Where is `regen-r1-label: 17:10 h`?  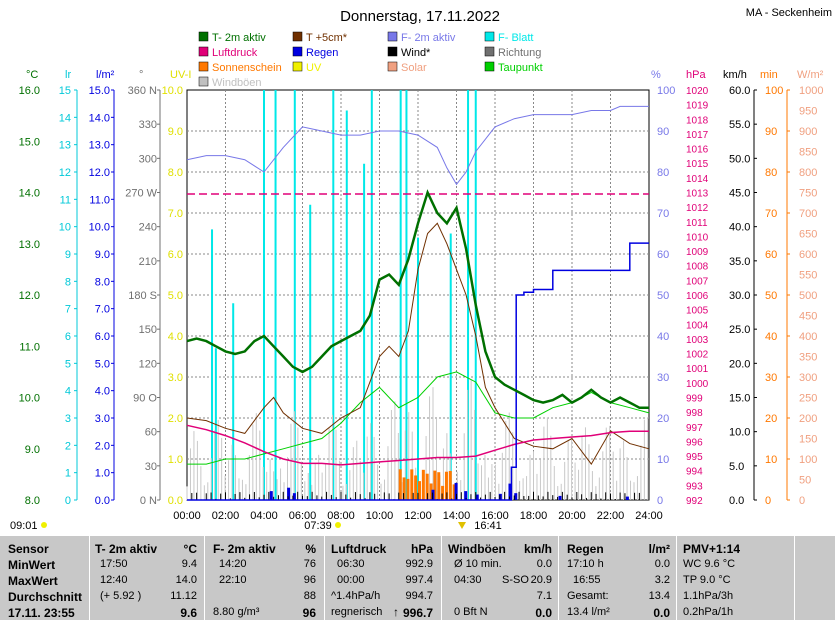
regen-r1-label: 17:10 h is located at coordinates (585, 564).